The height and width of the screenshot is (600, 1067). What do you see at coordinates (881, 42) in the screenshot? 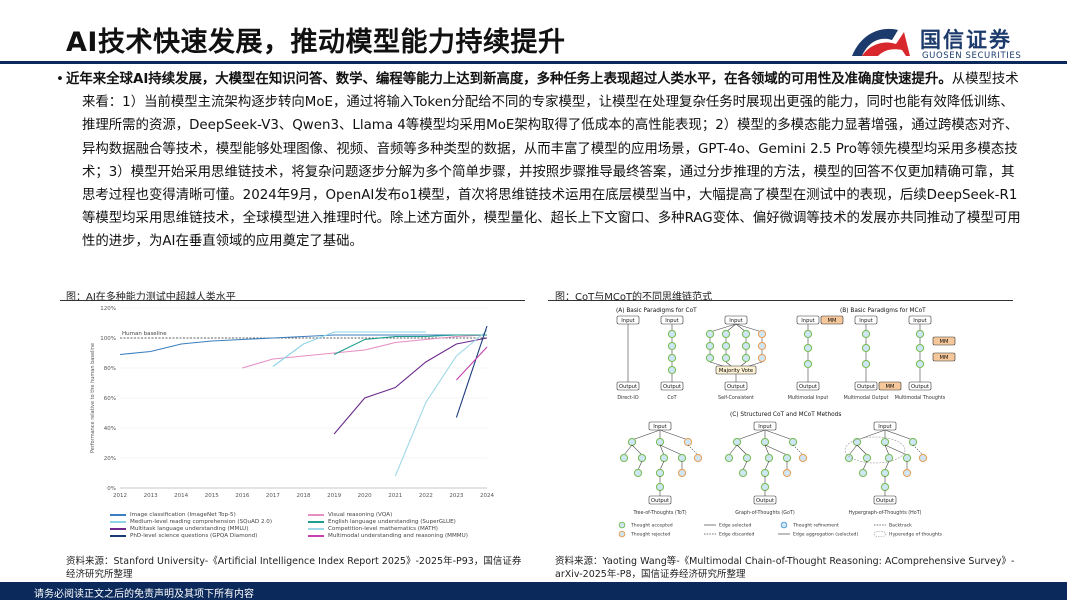
I see `guosen-logo-icon` at bounding box center [881, 42].